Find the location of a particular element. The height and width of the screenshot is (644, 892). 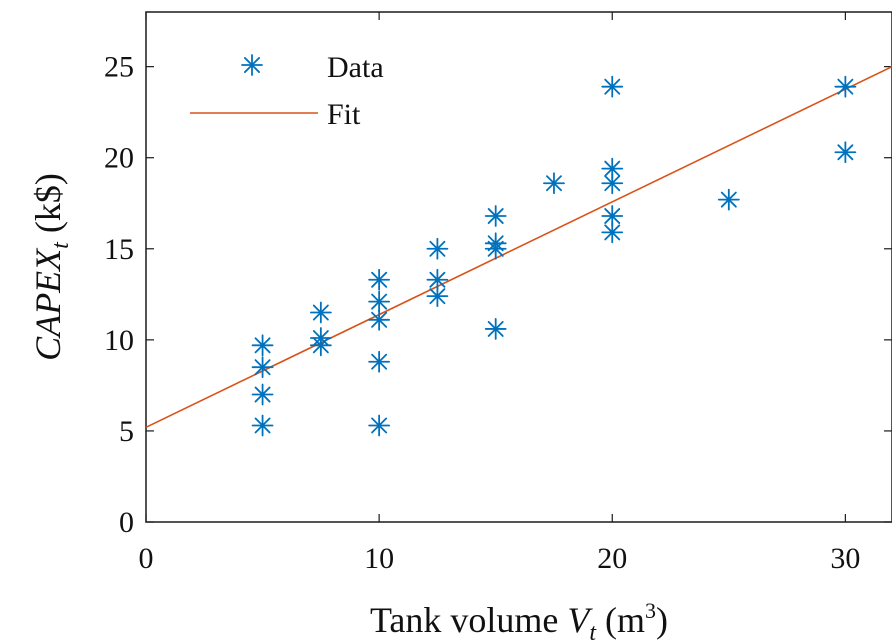

y-tick-label: 0 is located at coordinates (126, 522).